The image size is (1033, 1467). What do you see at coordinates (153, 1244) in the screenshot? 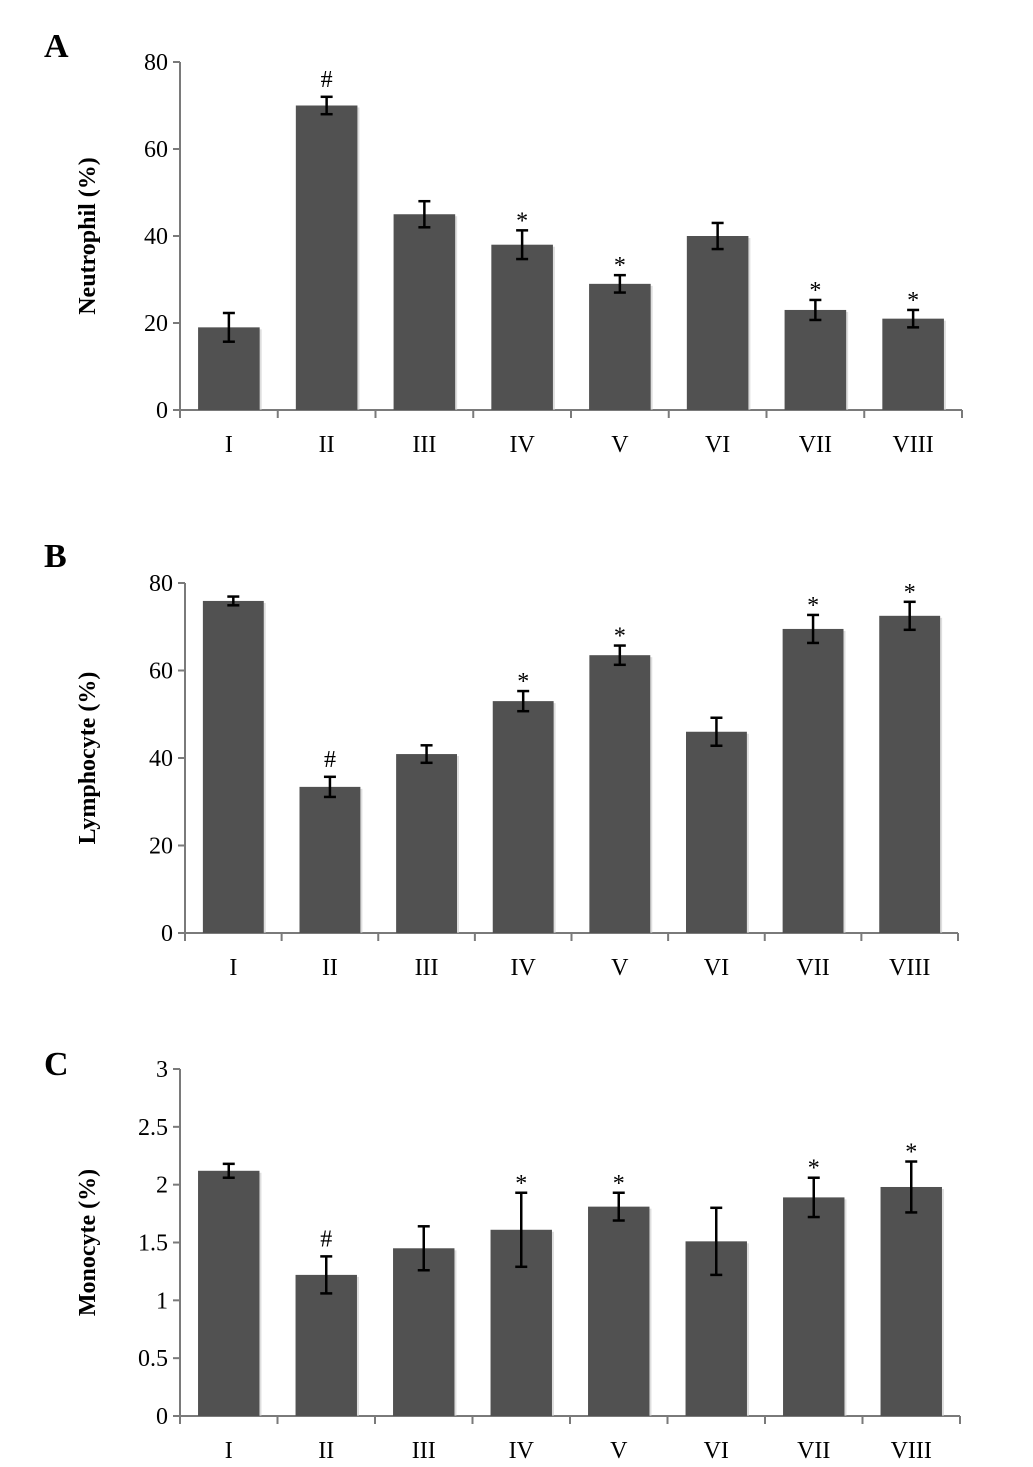
I see `y-tick-label: 1.5` at bounding box center [153, 1244].